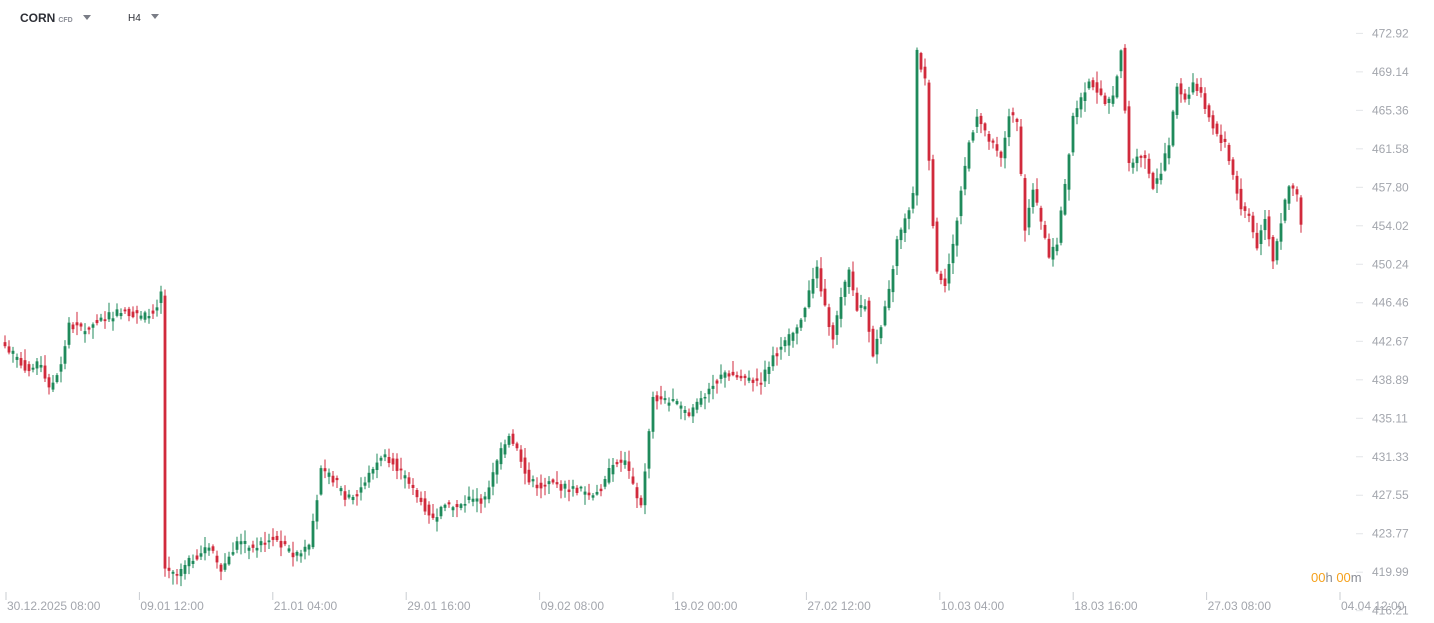 Image resolution: width=1434 pixels, height=623 pixels. What do you see at coordinates (839, 606) in the screenshot?
I see `time-tick-label: 27.02 12:00` at bounding box center [839, 606].